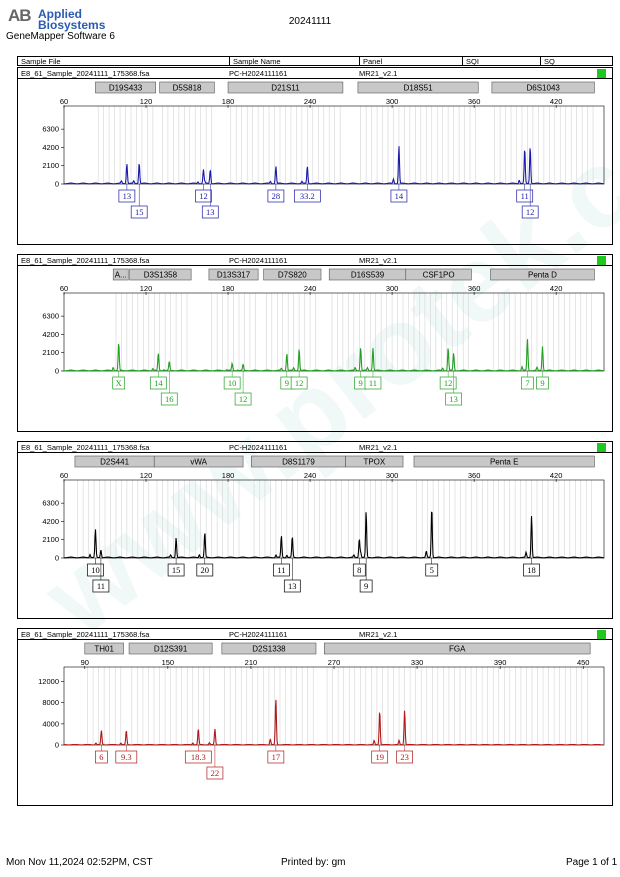  Describe the element at coordinates (410, 61) in the screenshot. I see `col-panel: Panel` at that location.